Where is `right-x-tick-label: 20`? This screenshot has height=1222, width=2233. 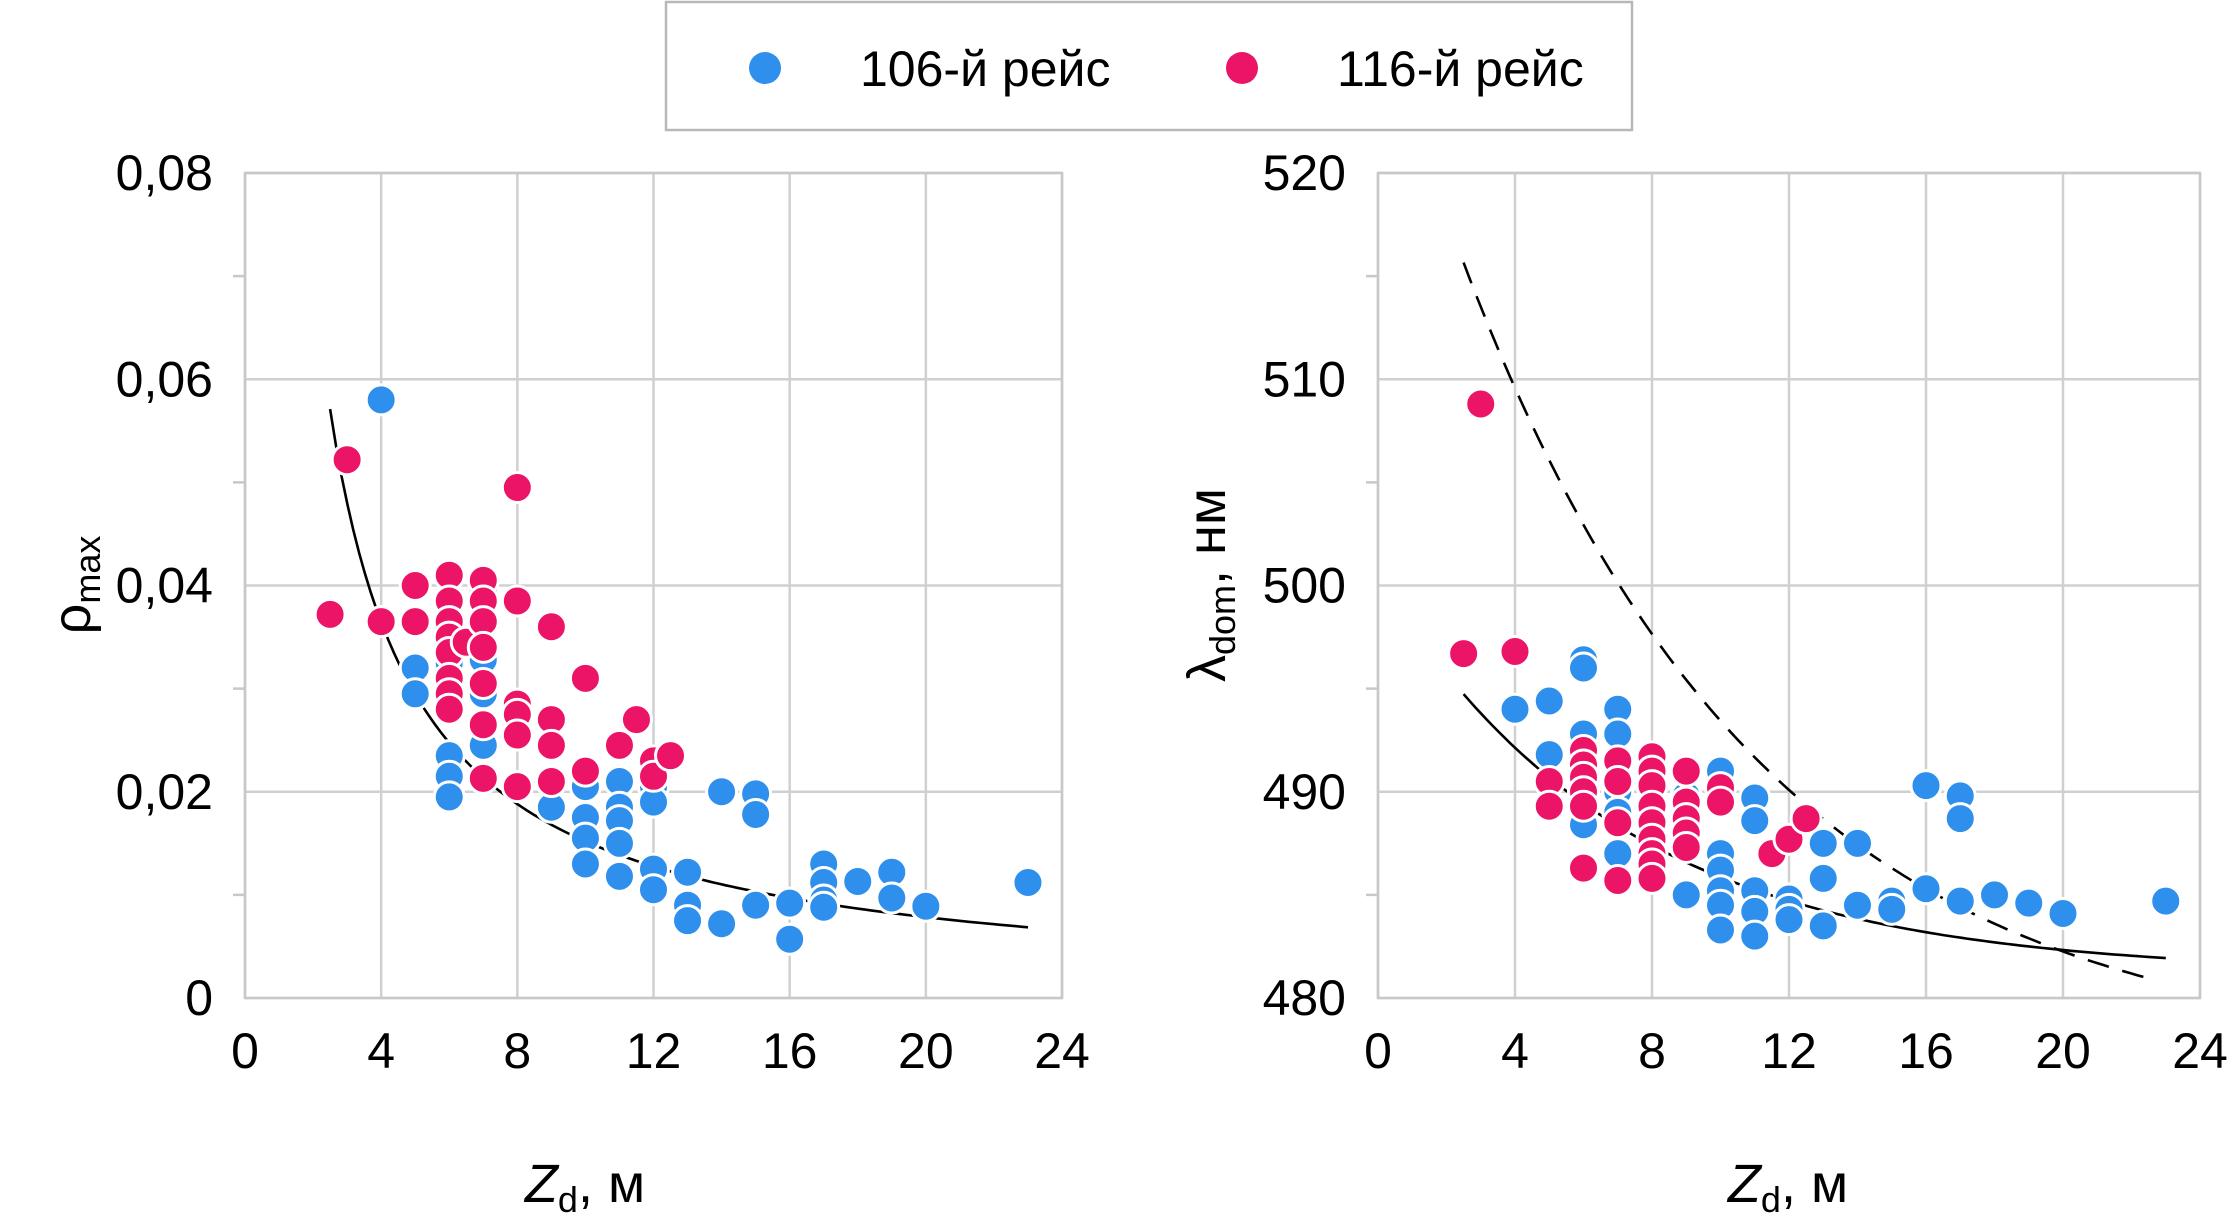 right-x-tick-label: 20 is located at coordinates (2063, 1051).